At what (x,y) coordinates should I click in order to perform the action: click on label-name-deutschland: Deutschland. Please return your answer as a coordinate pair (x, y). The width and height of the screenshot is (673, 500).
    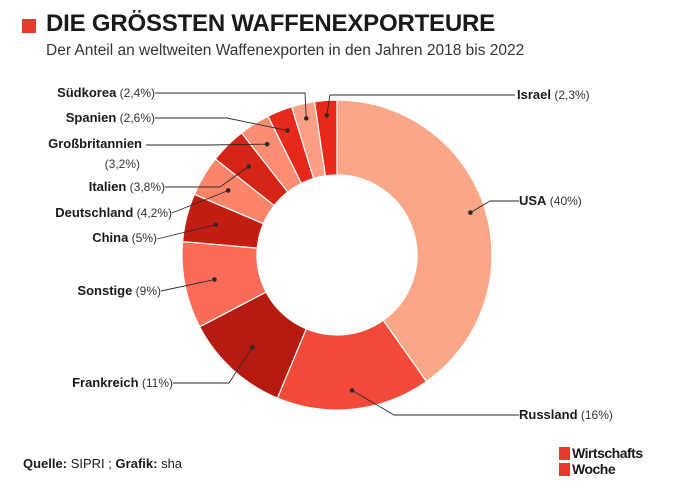
    Looking at the image, I should click on (94, 212).